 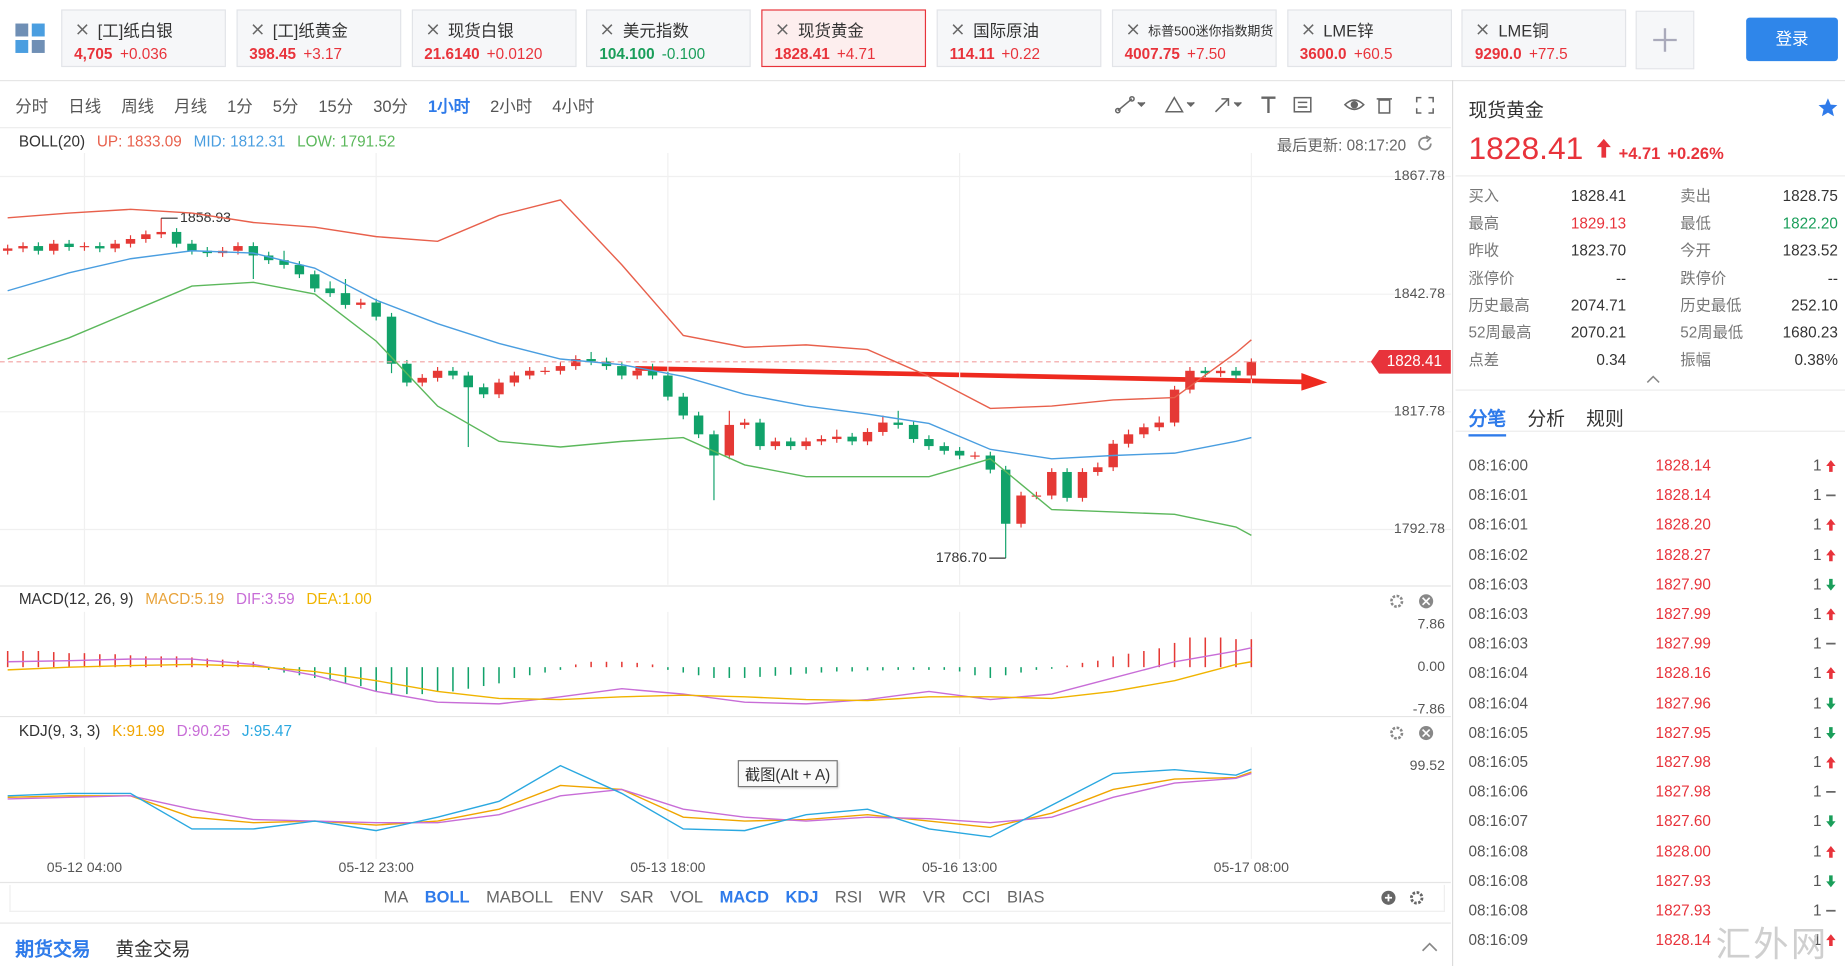 What do you see at coordinates (1388, 897) in the screenshot?
I see `add-indicator` at bounding box center [1388, 897].